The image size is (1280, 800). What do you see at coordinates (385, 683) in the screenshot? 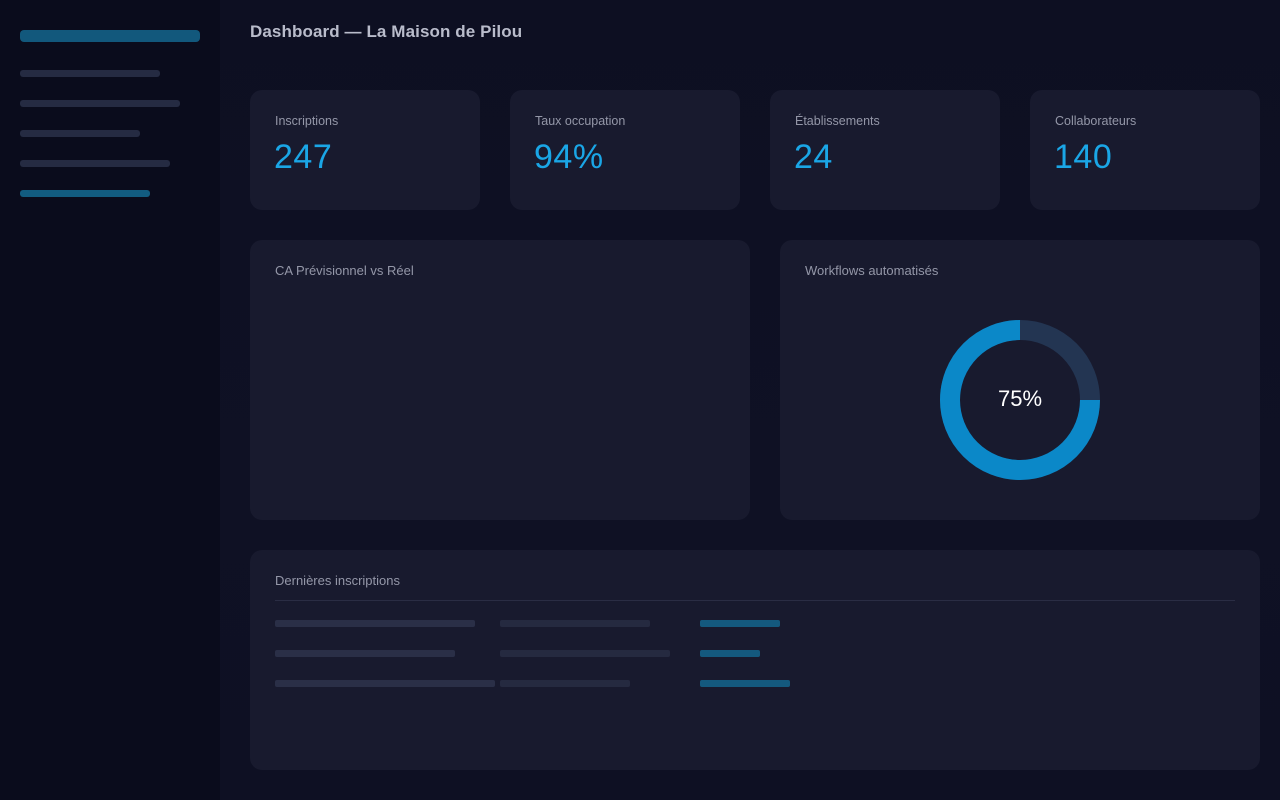
I see `table-row-3-name-placeholder` at bounding box center [385, 683].